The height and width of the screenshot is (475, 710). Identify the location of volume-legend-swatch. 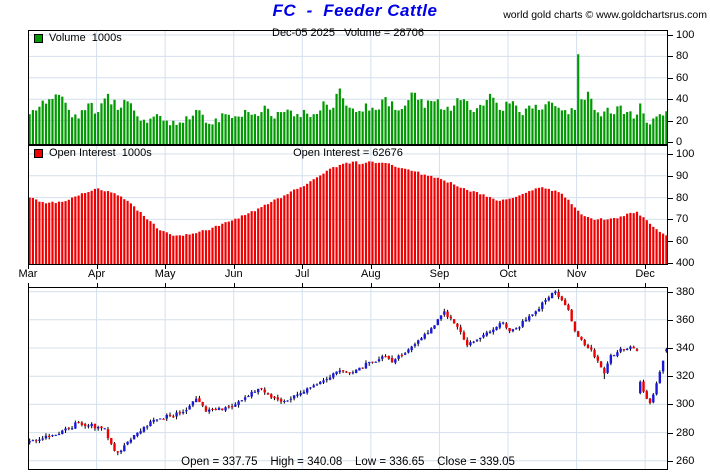
(38, 38).